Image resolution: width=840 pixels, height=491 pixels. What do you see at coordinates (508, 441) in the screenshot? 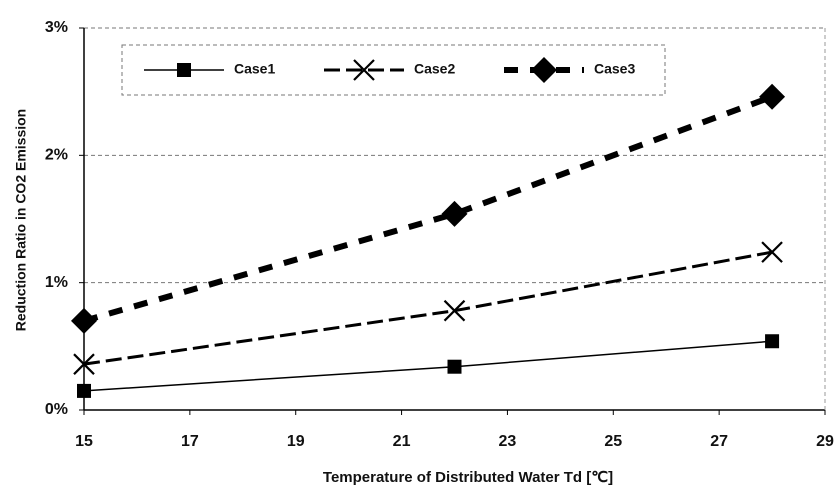
I see `x-tick-label: 23` at bounding box center [508, 441].